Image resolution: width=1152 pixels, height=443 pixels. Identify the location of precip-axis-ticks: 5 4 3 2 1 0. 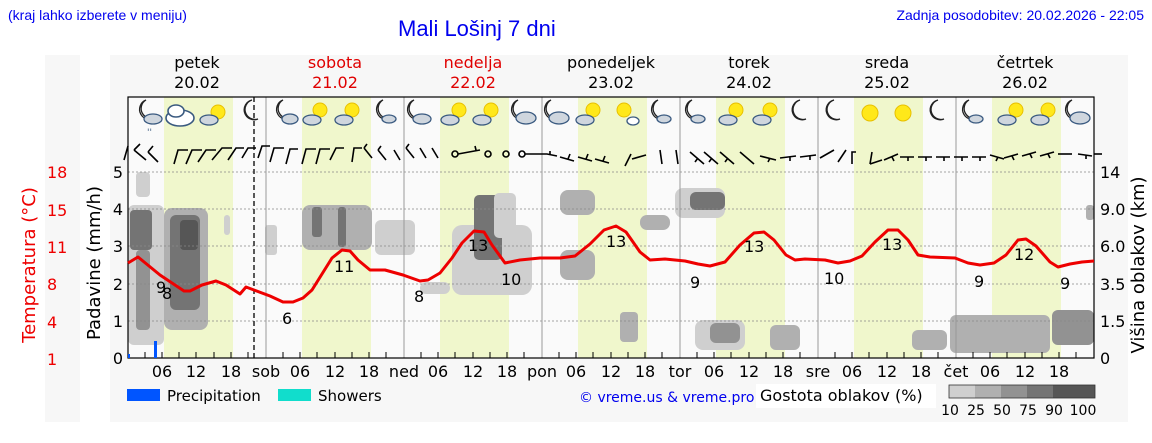
(118, 265).